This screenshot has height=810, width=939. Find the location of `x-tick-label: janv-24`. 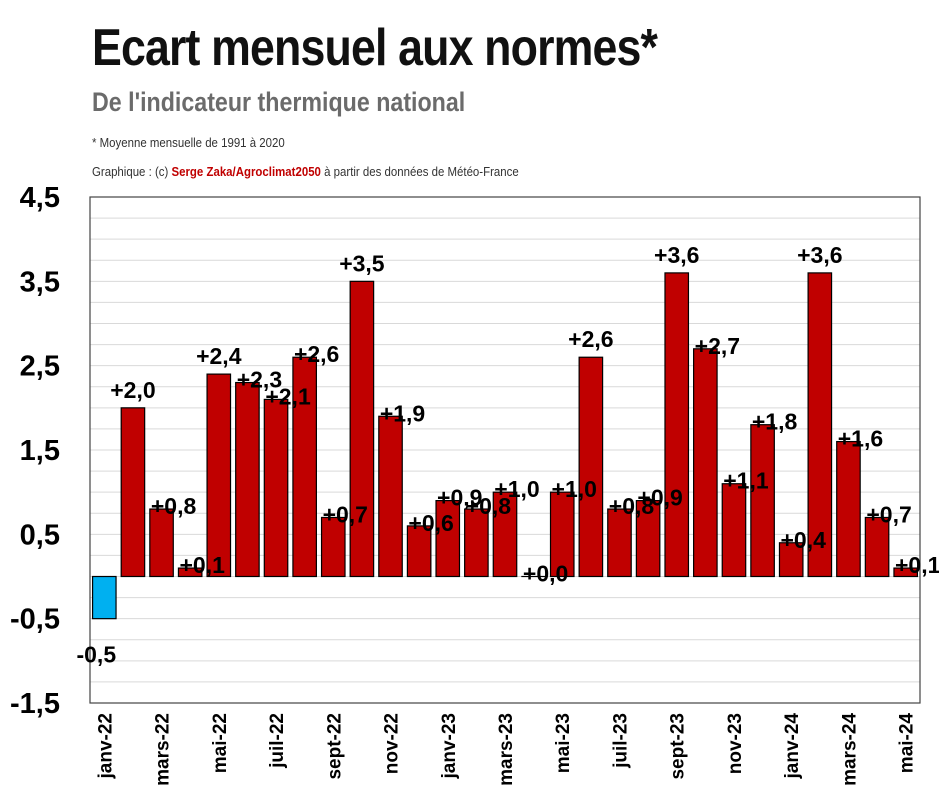

x-tick-label: janv-24 is located at coordinates (792, 746).